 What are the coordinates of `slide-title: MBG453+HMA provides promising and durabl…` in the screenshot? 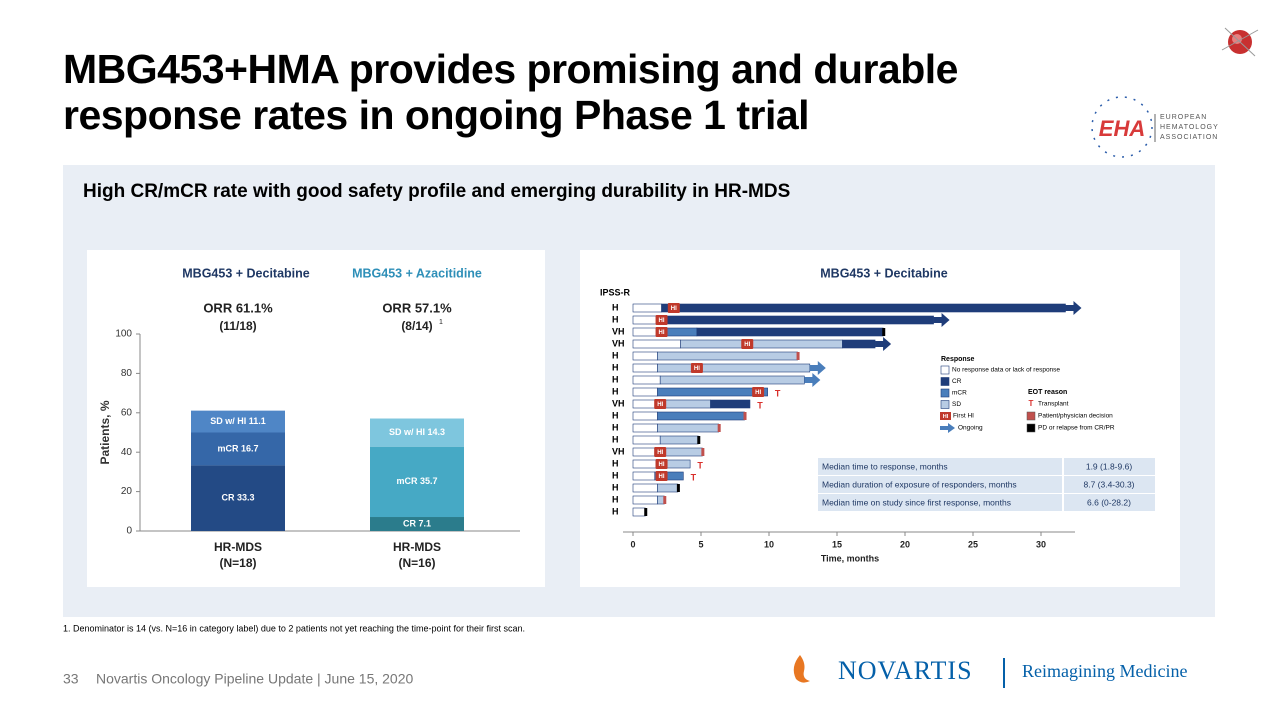 It's located at (510, 69).